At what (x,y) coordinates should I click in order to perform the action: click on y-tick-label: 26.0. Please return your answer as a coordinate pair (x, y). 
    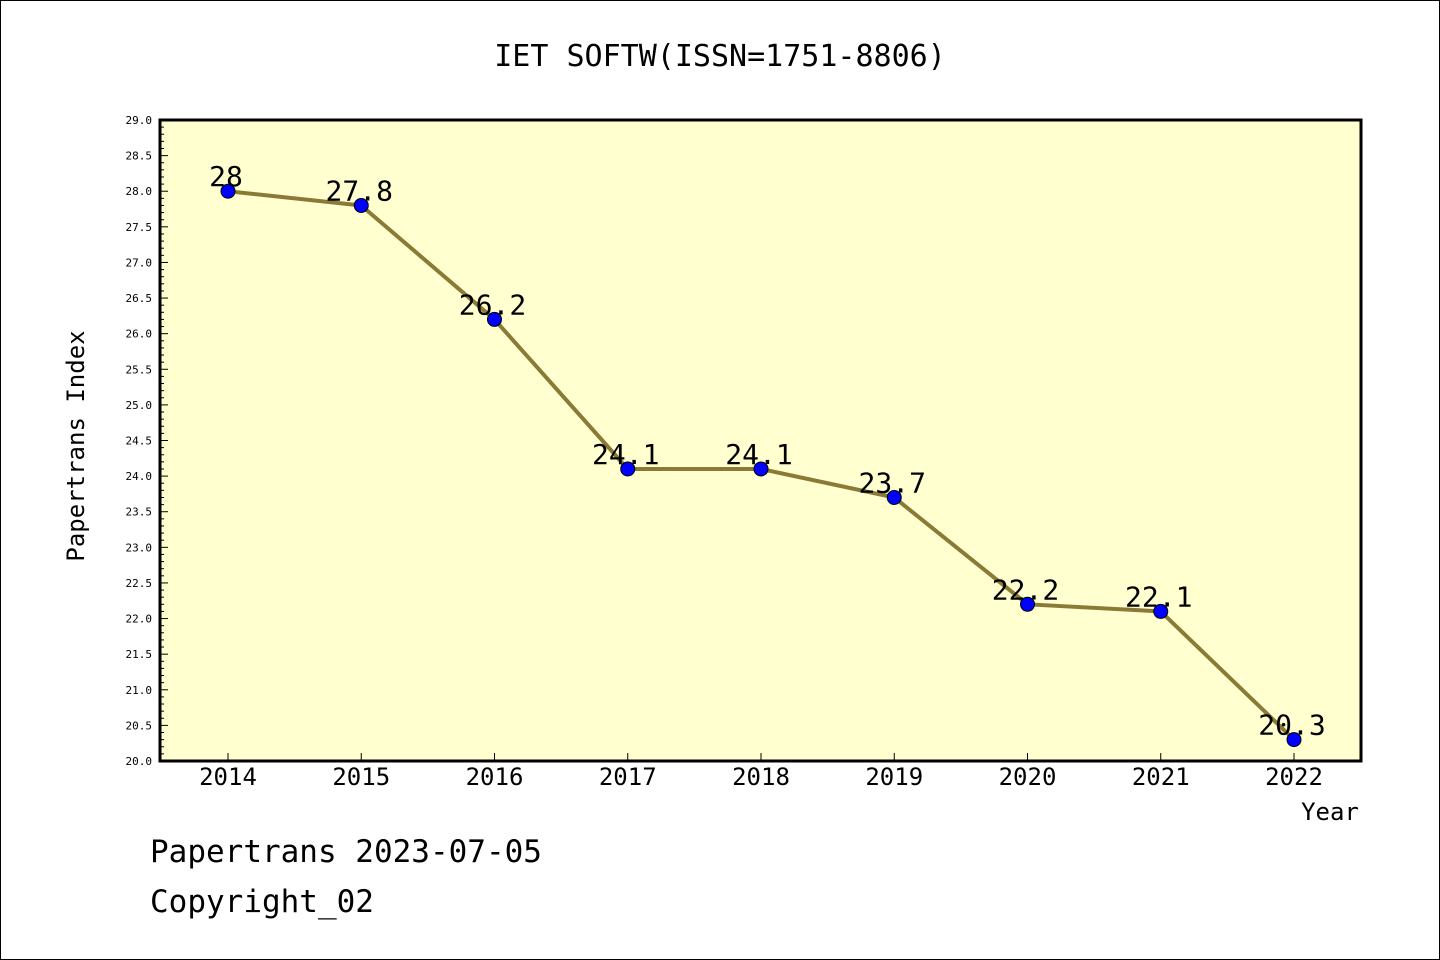
    Looking at the image, I should click on (139, 334).